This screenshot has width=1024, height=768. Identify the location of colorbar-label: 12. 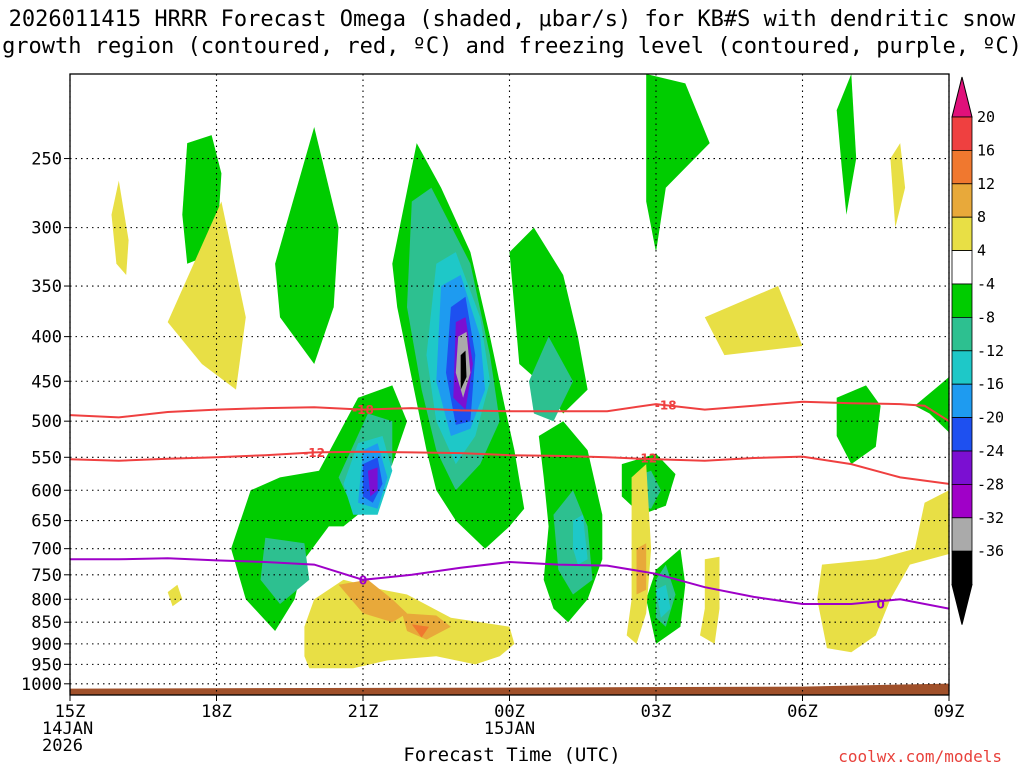
(986, 184).